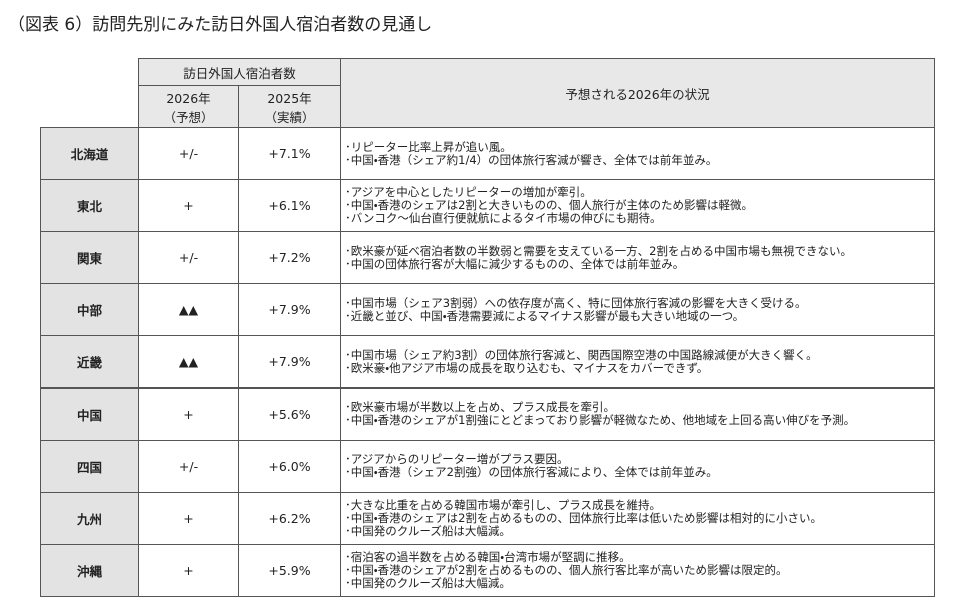 This screenshot has width=953, height=600. I want to click on actual-cell: +6.1%, so click(289, 206).